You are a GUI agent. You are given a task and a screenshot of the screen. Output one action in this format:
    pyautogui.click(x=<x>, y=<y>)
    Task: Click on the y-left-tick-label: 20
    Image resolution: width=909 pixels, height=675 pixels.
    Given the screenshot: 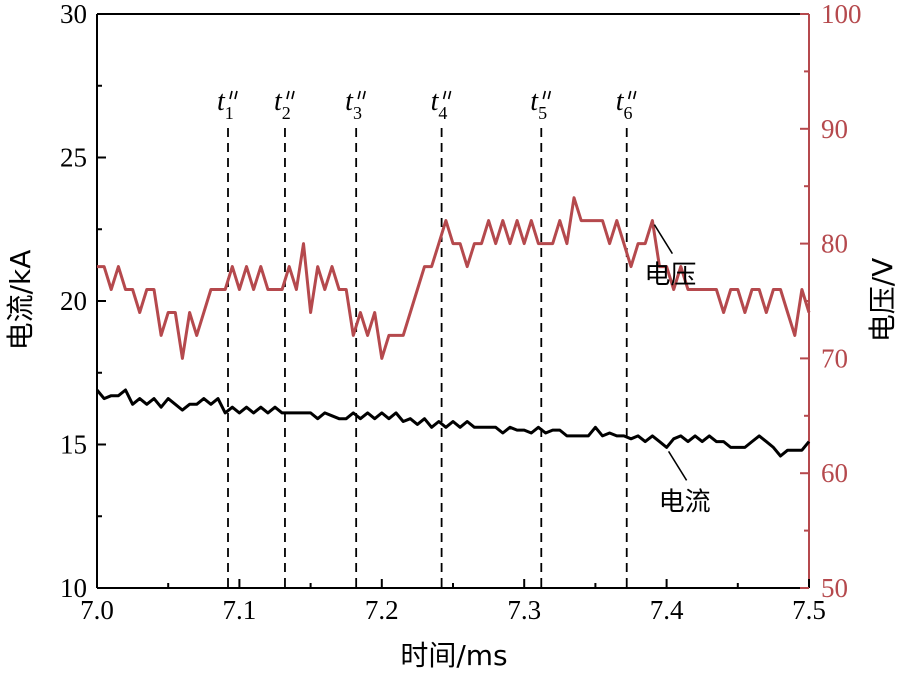 What is the action you would take?
    pyautogui.click(x=73, y=301)
    